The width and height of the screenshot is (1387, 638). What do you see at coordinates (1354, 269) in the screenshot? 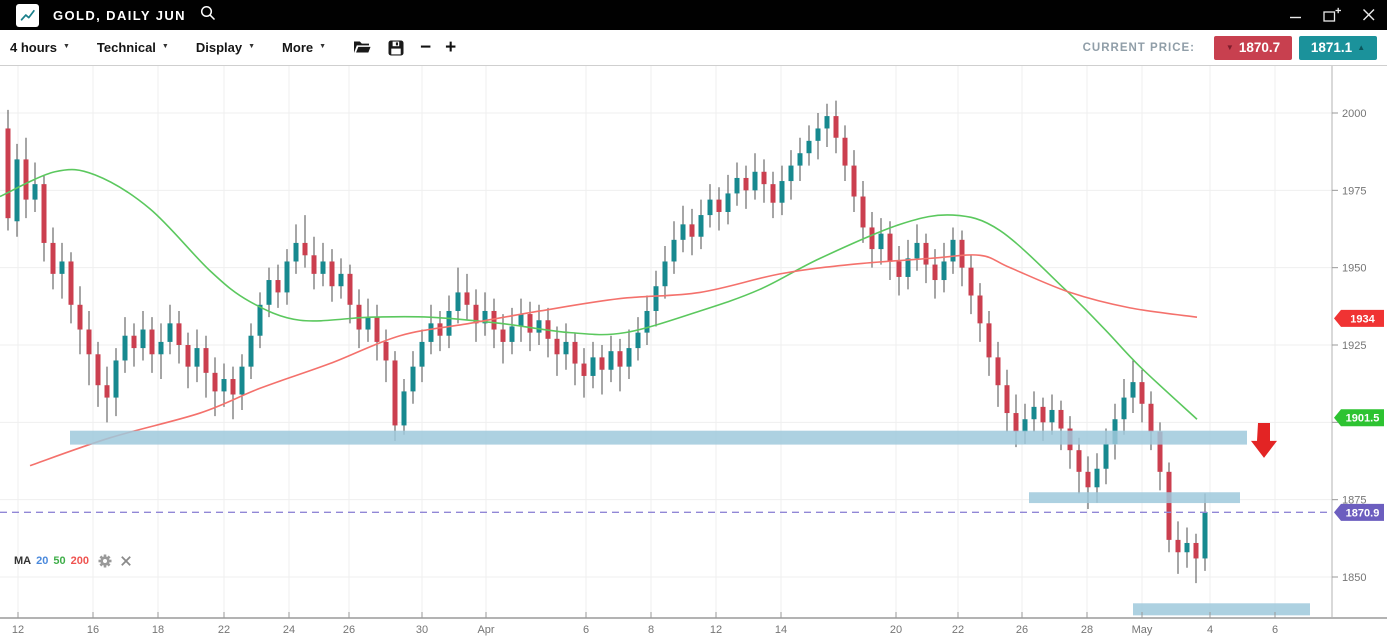
I see `svg-text: 1950` at bounding box center [1354, 269].